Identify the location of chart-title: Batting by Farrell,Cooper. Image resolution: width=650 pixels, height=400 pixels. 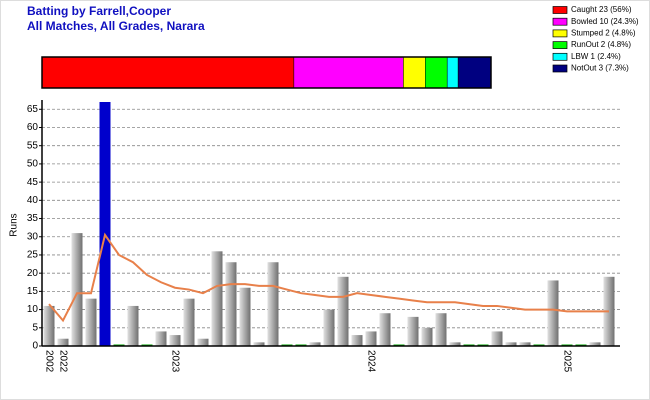
(99, 11).